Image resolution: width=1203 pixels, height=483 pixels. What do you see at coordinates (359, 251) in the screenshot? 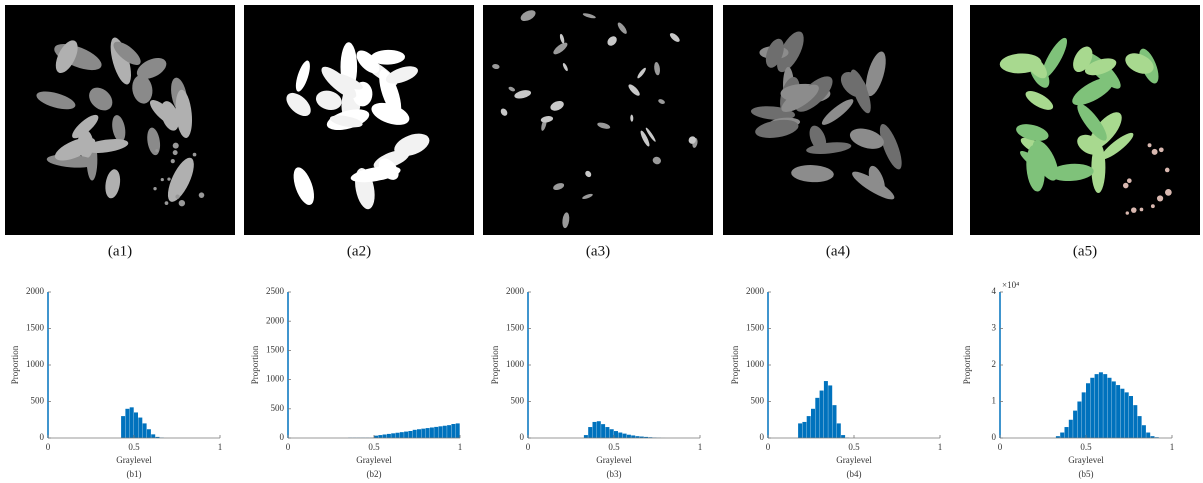
I see `image-caption: (a2)` at bounding box center [359, 251].